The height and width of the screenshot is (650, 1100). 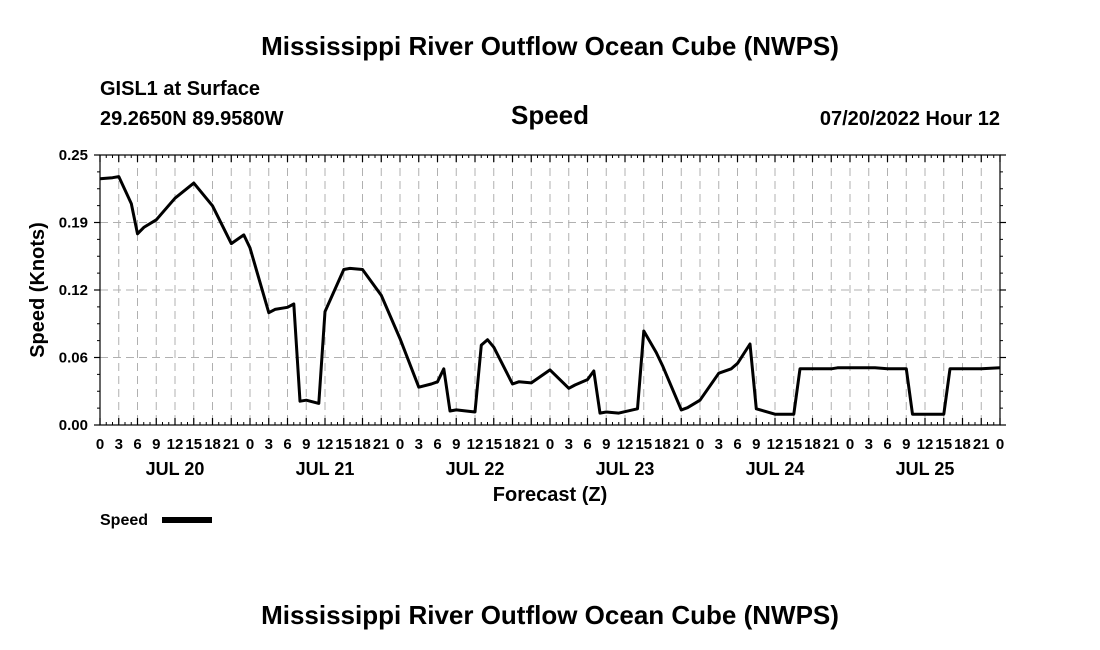 I want to click on coords-label: 29.2650N 89.9580W, so click(x=192, y=119).